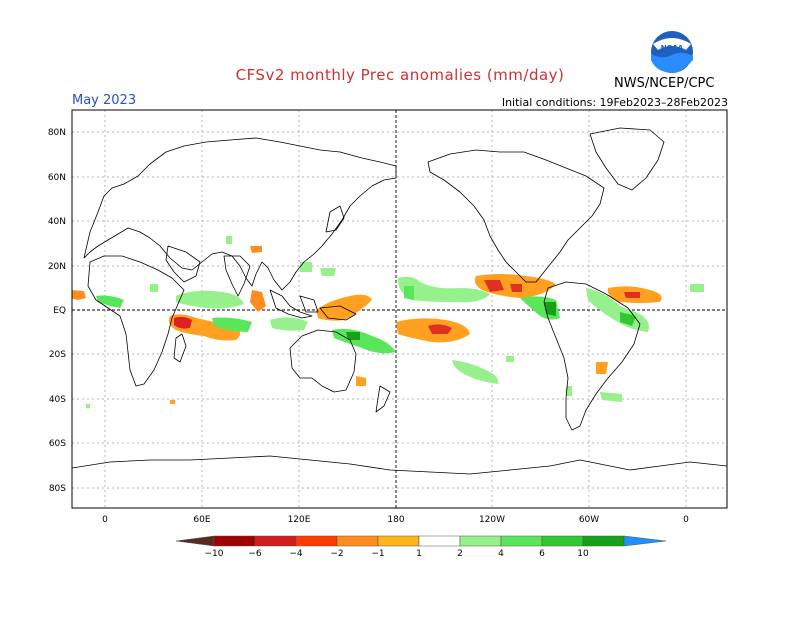 The image size is (800, 618). What do you see at coordinates (57, 222) in the screenshot?
I see `lat-label: 40N` at bounding box center [57, 222].